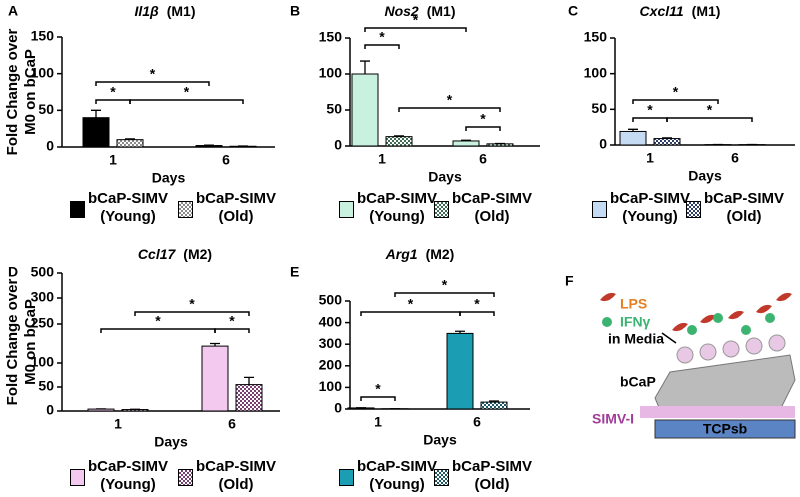 The image size is (800, 497). Describe the element at coordinates (331, 365) in the screenshot. I see `y-tick-label: 200` at that location.